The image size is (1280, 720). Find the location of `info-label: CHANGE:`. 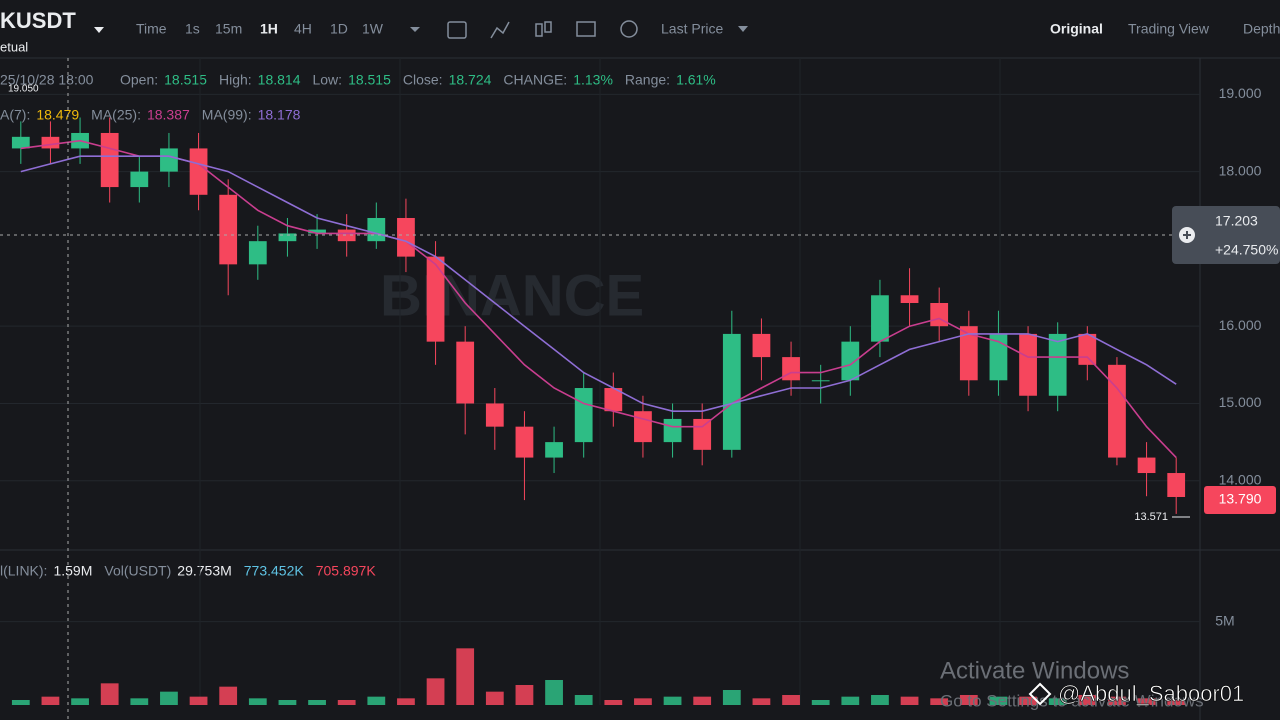

info-label: CHANGE: is located at coordinates (535, 80).